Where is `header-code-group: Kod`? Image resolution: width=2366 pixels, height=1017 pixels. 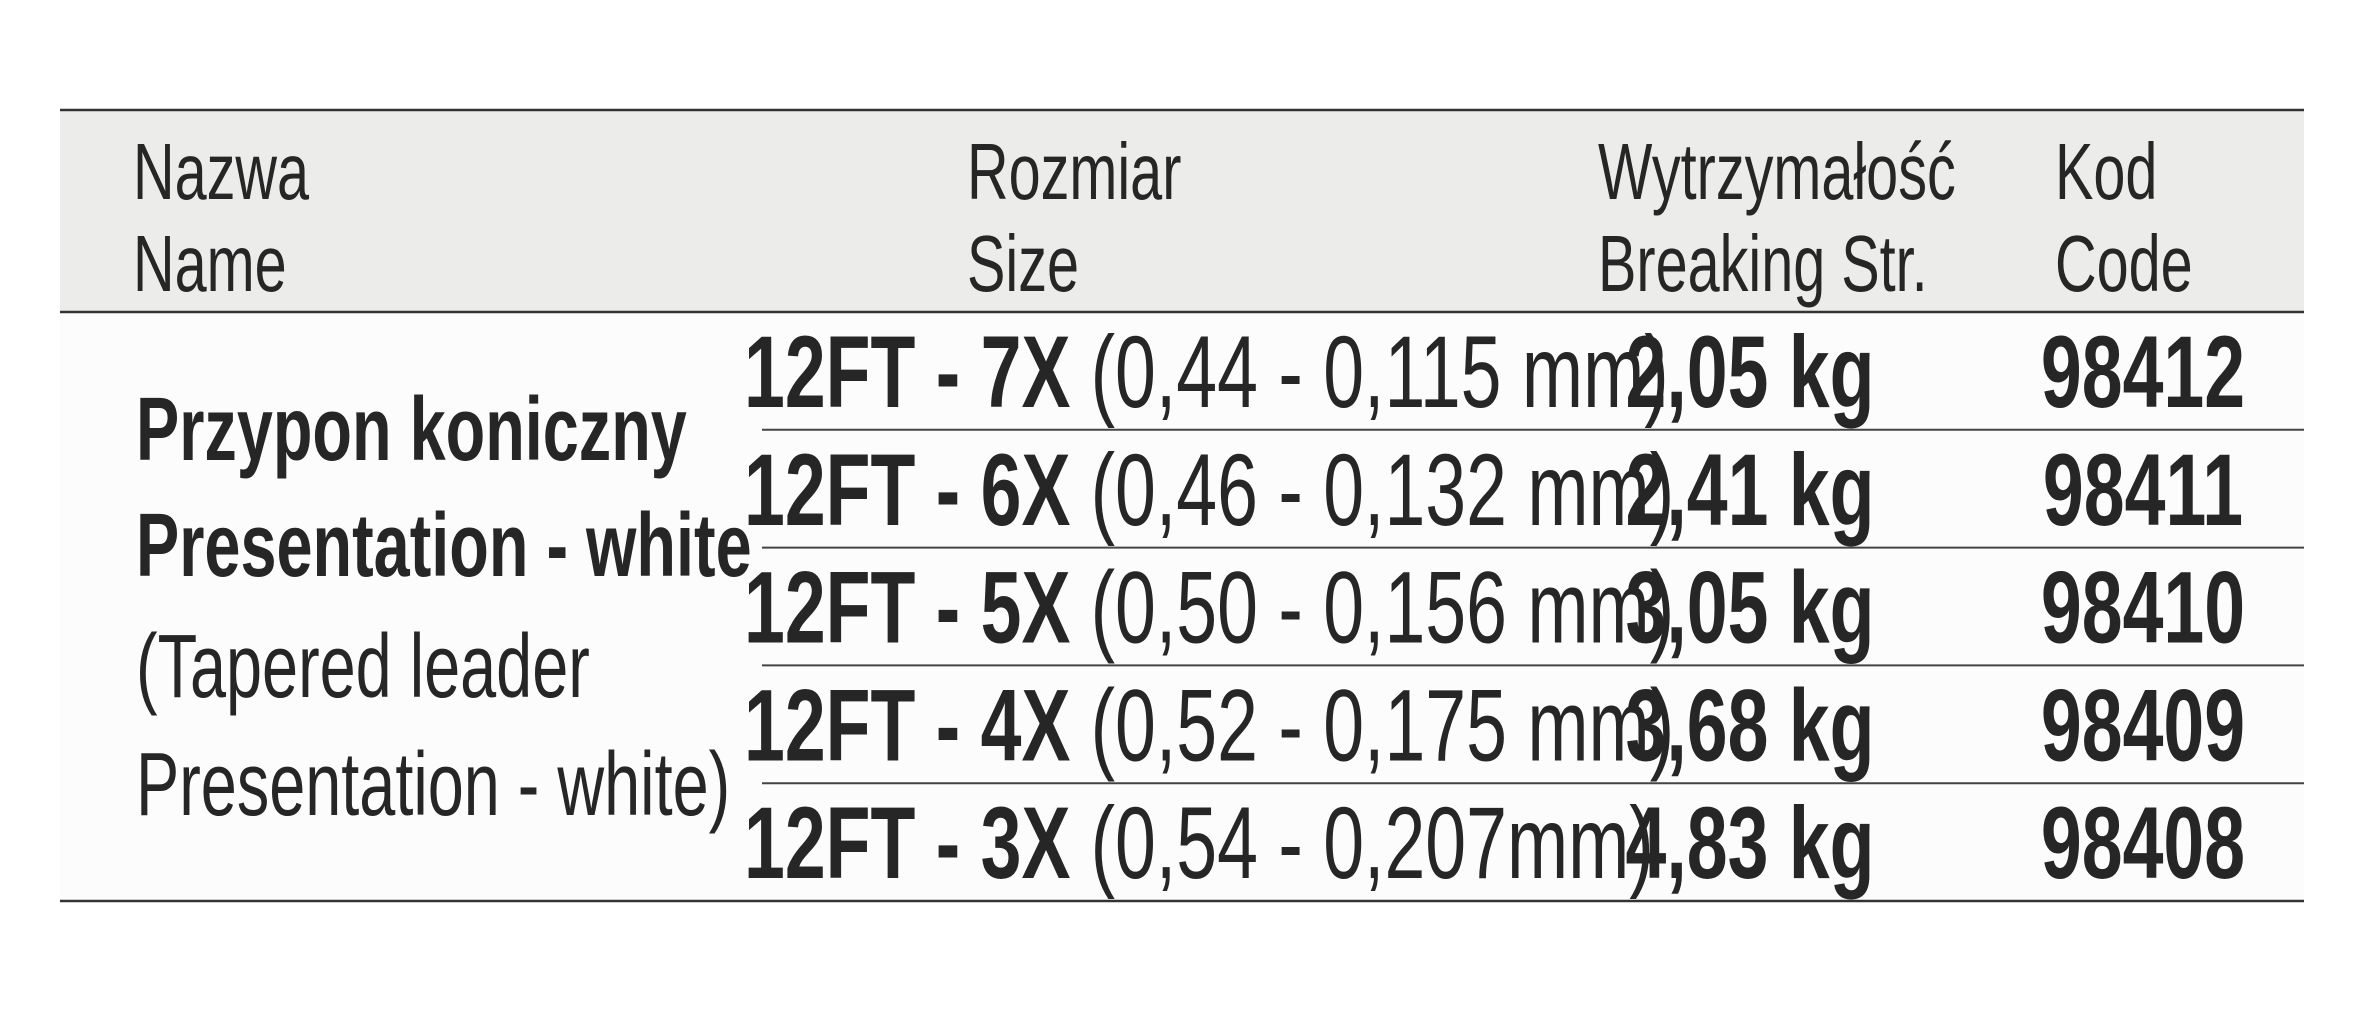 header-code-group: Kod is located at coordinates (2106, 172).